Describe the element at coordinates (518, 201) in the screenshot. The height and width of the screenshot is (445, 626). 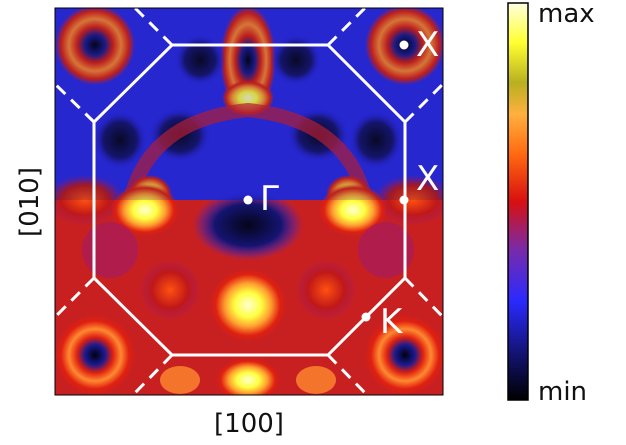
I see `colorbar-gradient` at that location.